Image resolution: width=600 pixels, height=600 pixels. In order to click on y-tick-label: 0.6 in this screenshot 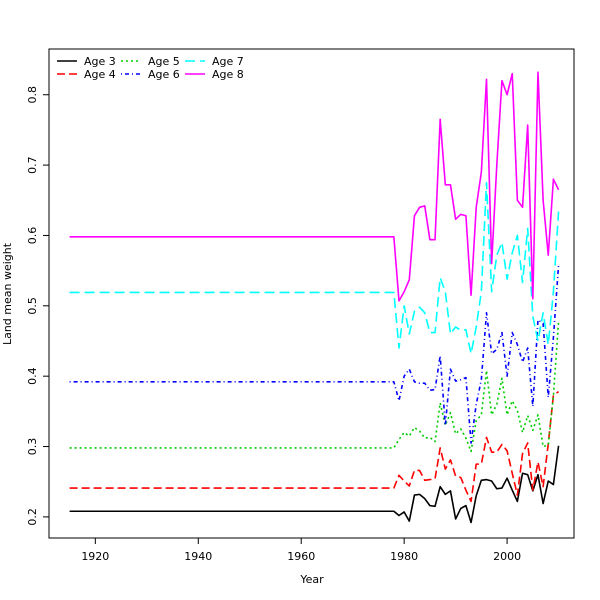, I will do `click(32, 236)`.